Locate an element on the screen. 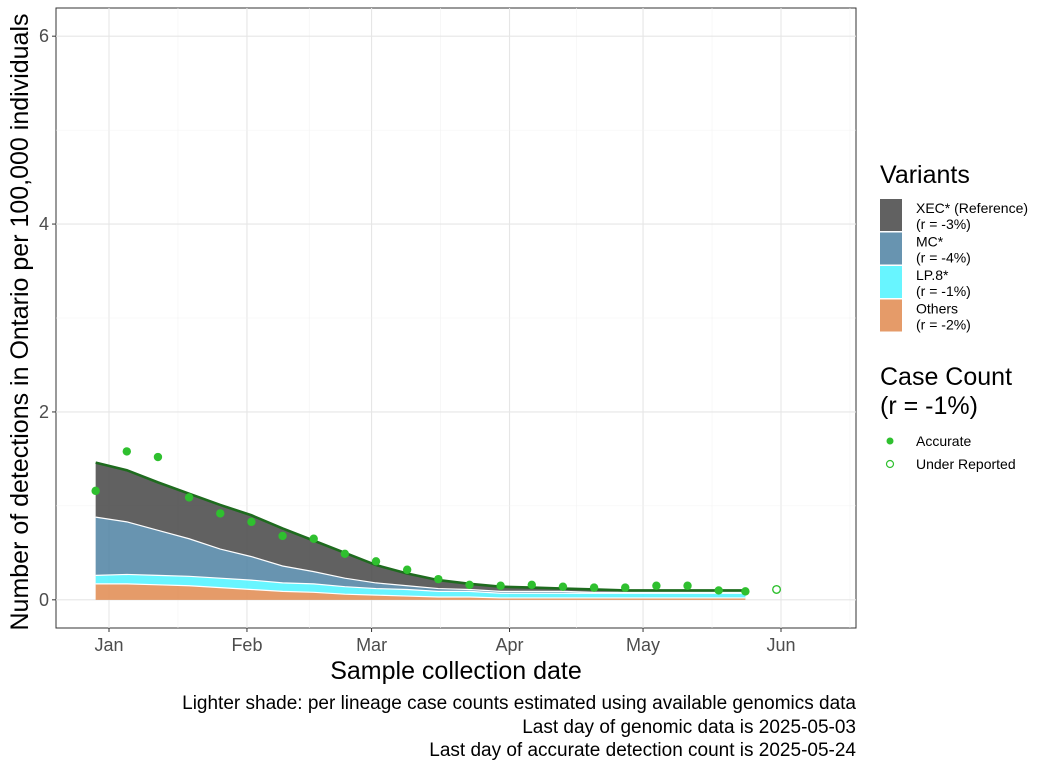  legend-variant-name: LP.8* is located at coordinates (932, 275).